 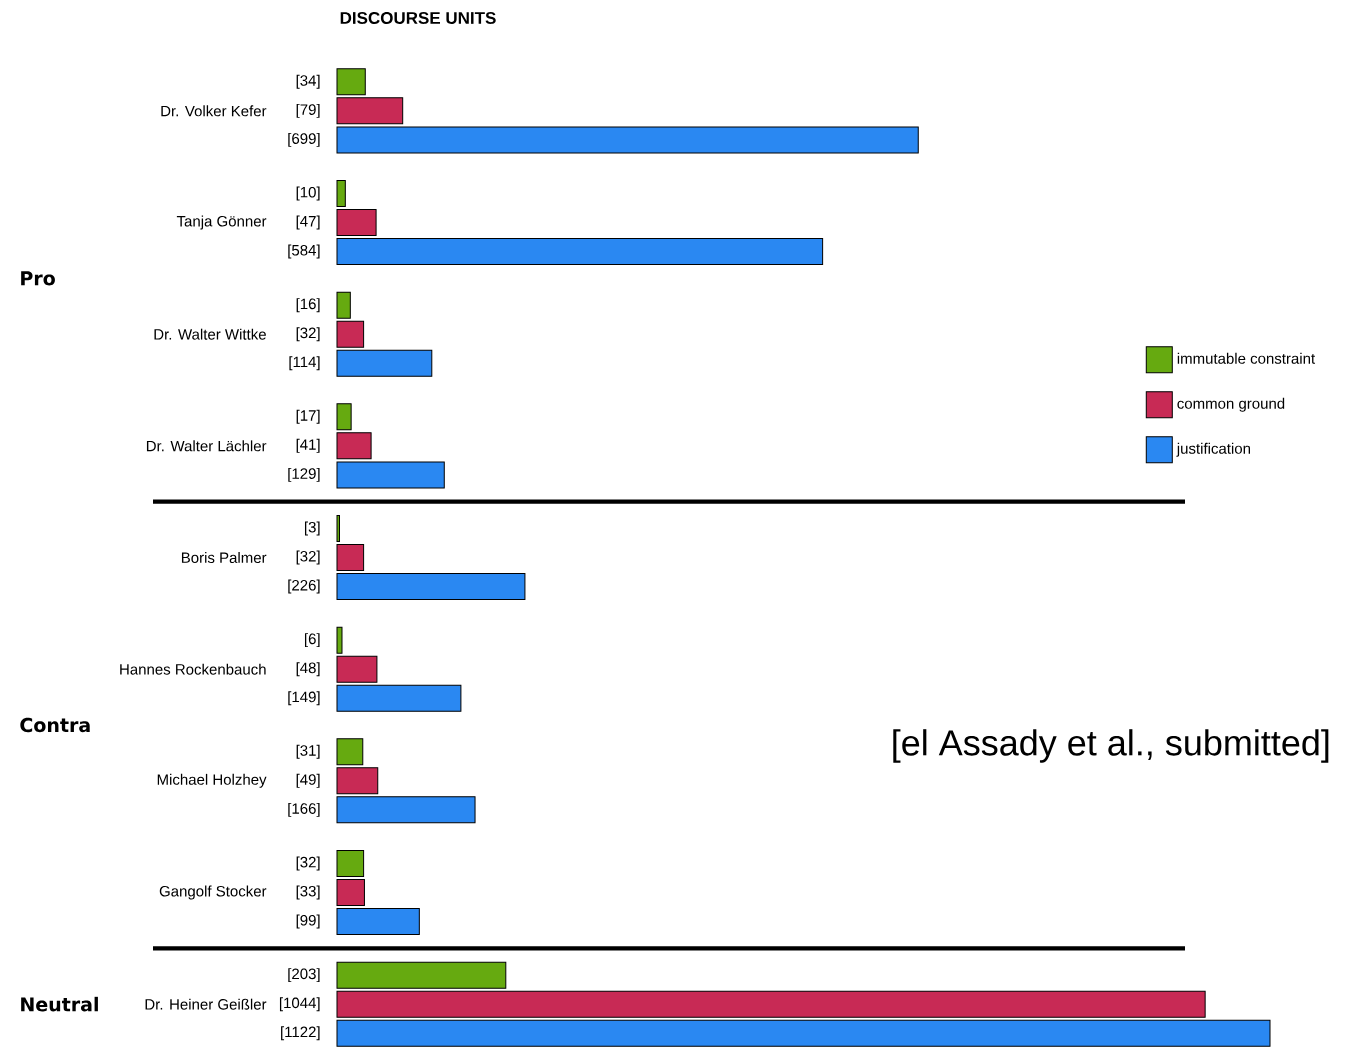 What do you see at coordinates (299, 1004) in the screenshot?
I see `data-label: [1044]` at bounding box center [299, 1004].